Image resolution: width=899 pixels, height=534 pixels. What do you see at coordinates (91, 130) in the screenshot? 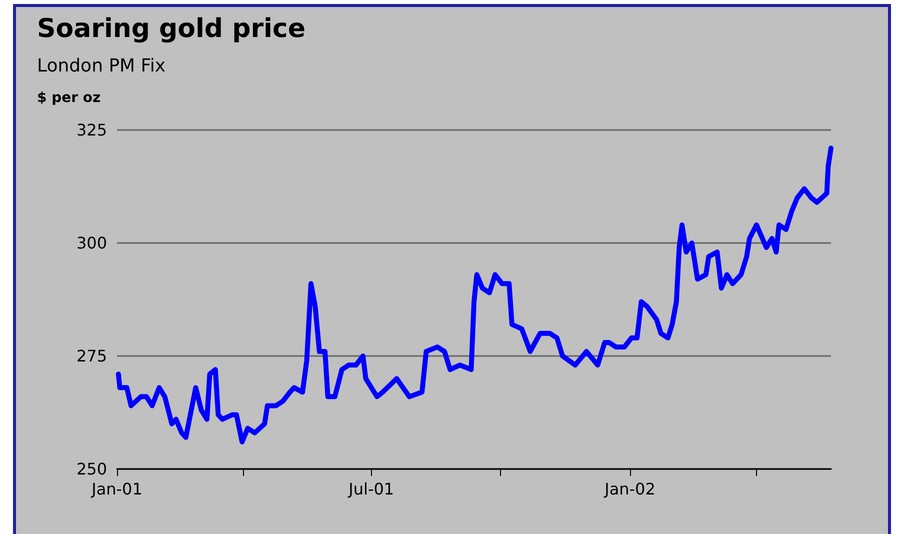
I see `y-tick-label: 325` at bounding box center [91, 130].